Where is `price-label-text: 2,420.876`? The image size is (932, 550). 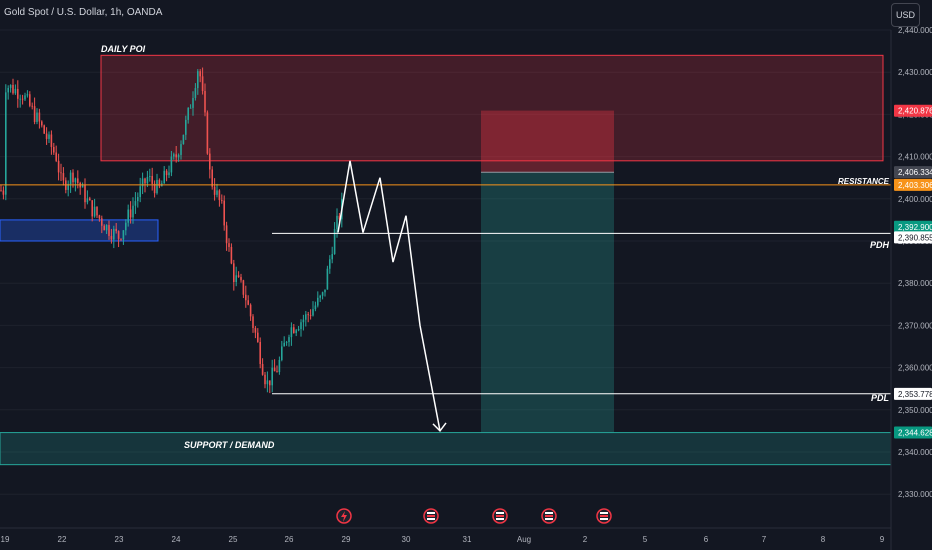
price-label-text: 2,420.876 is located at coordinates (915, 111).